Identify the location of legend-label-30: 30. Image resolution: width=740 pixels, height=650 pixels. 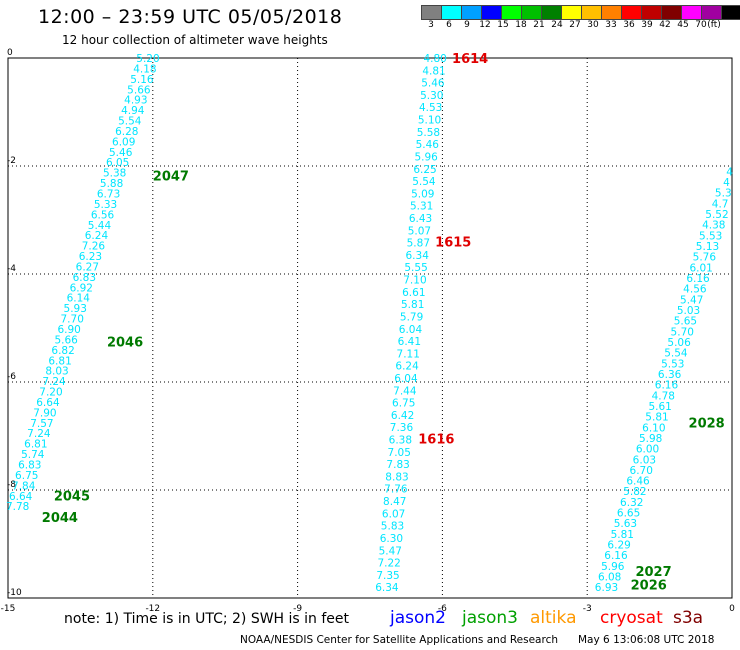
(593, 25).